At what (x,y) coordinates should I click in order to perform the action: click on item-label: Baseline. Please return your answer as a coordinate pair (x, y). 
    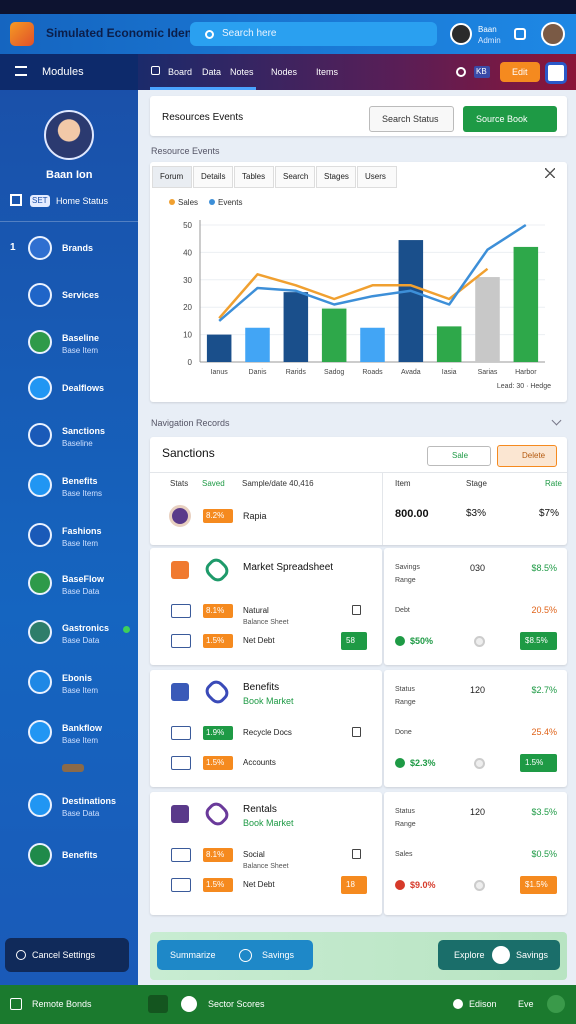
    Looking at the image, I should click on (81, 338).